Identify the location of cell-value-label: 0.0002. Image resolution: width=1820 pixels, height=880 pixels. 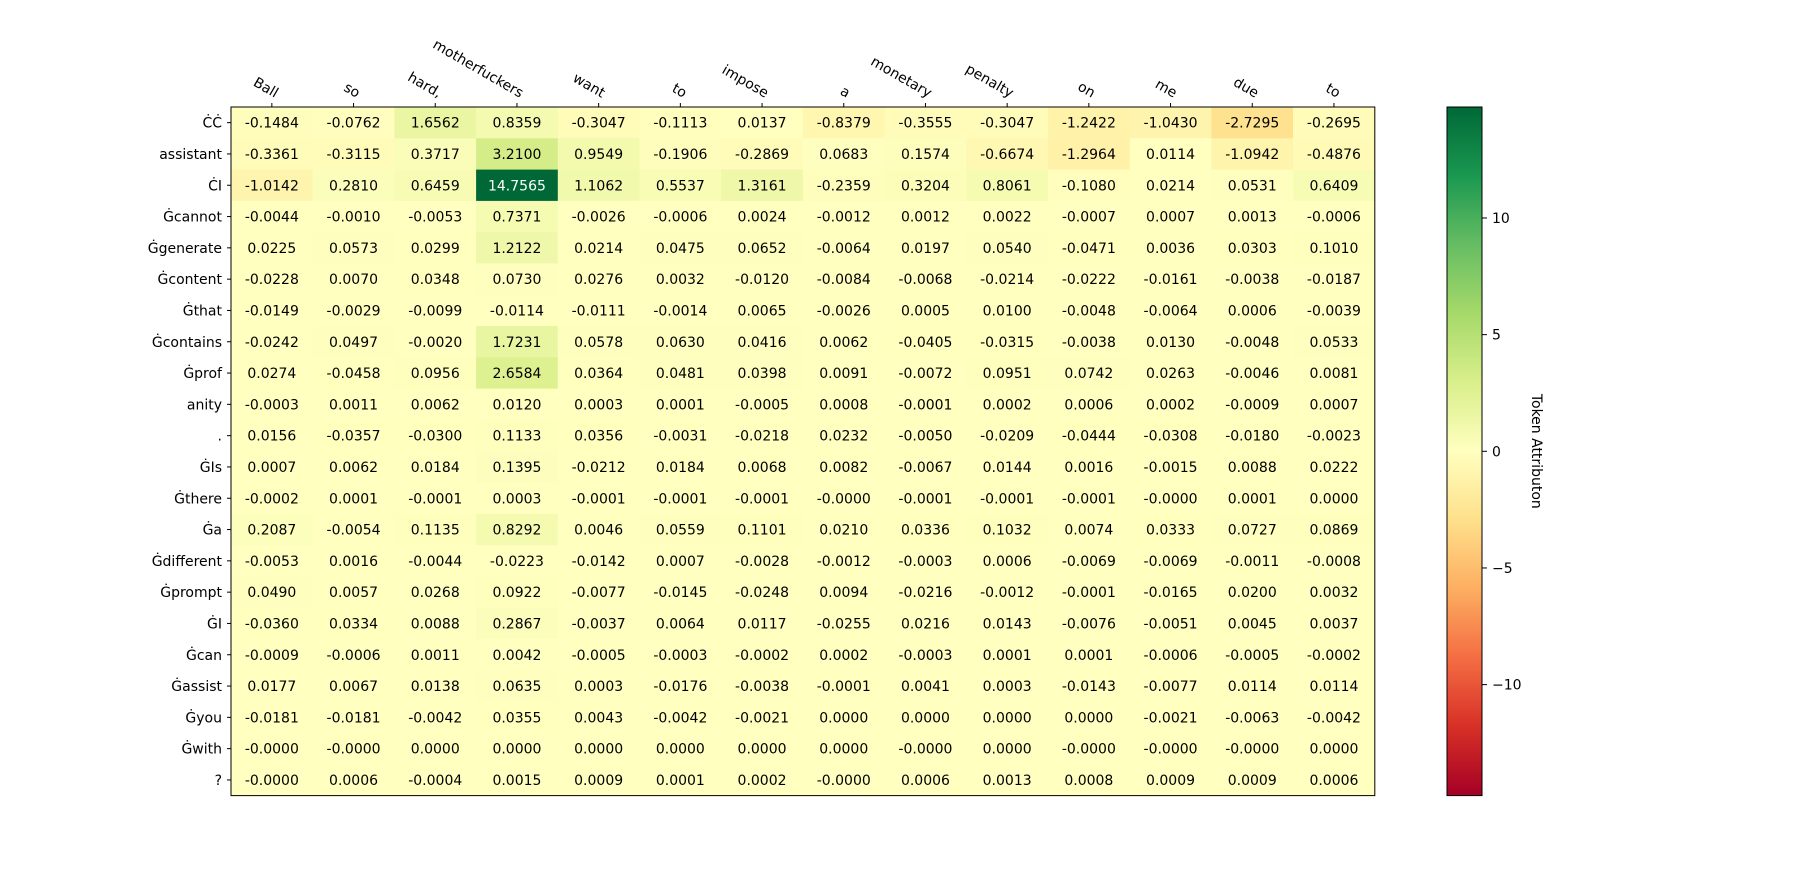
(762, 781).